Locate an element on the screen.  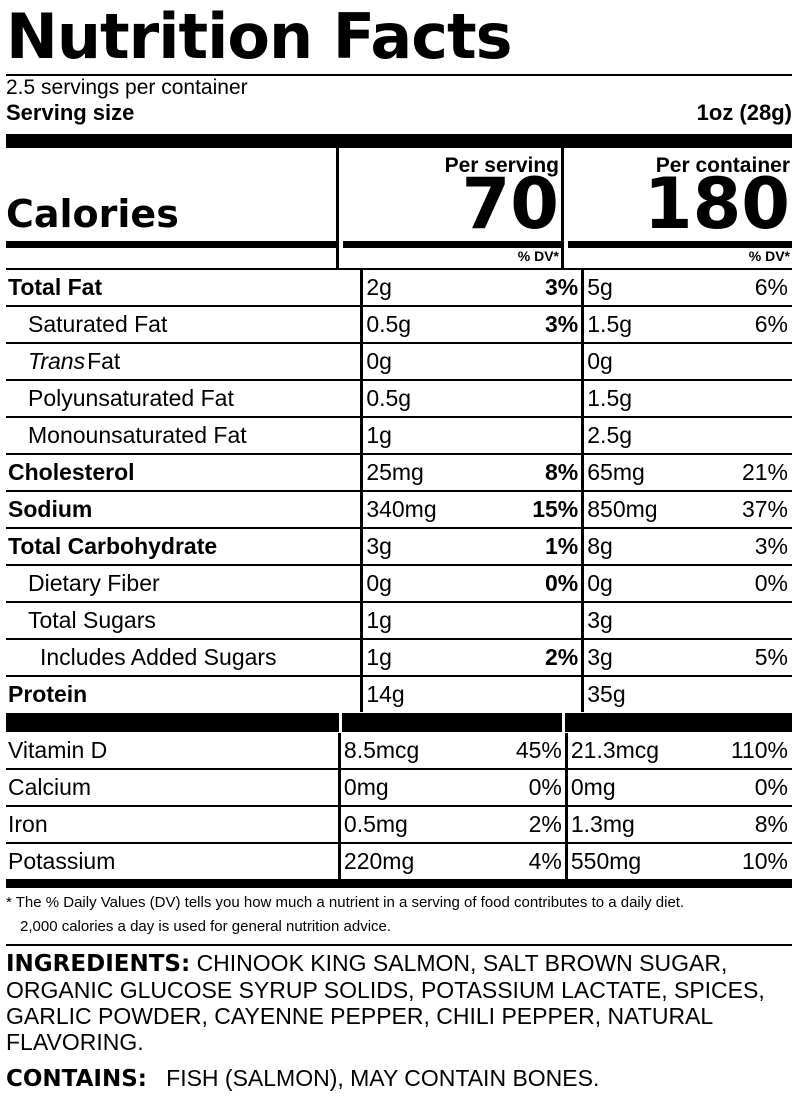
serving-amount: 0mg is located at coordinates (420, 788).